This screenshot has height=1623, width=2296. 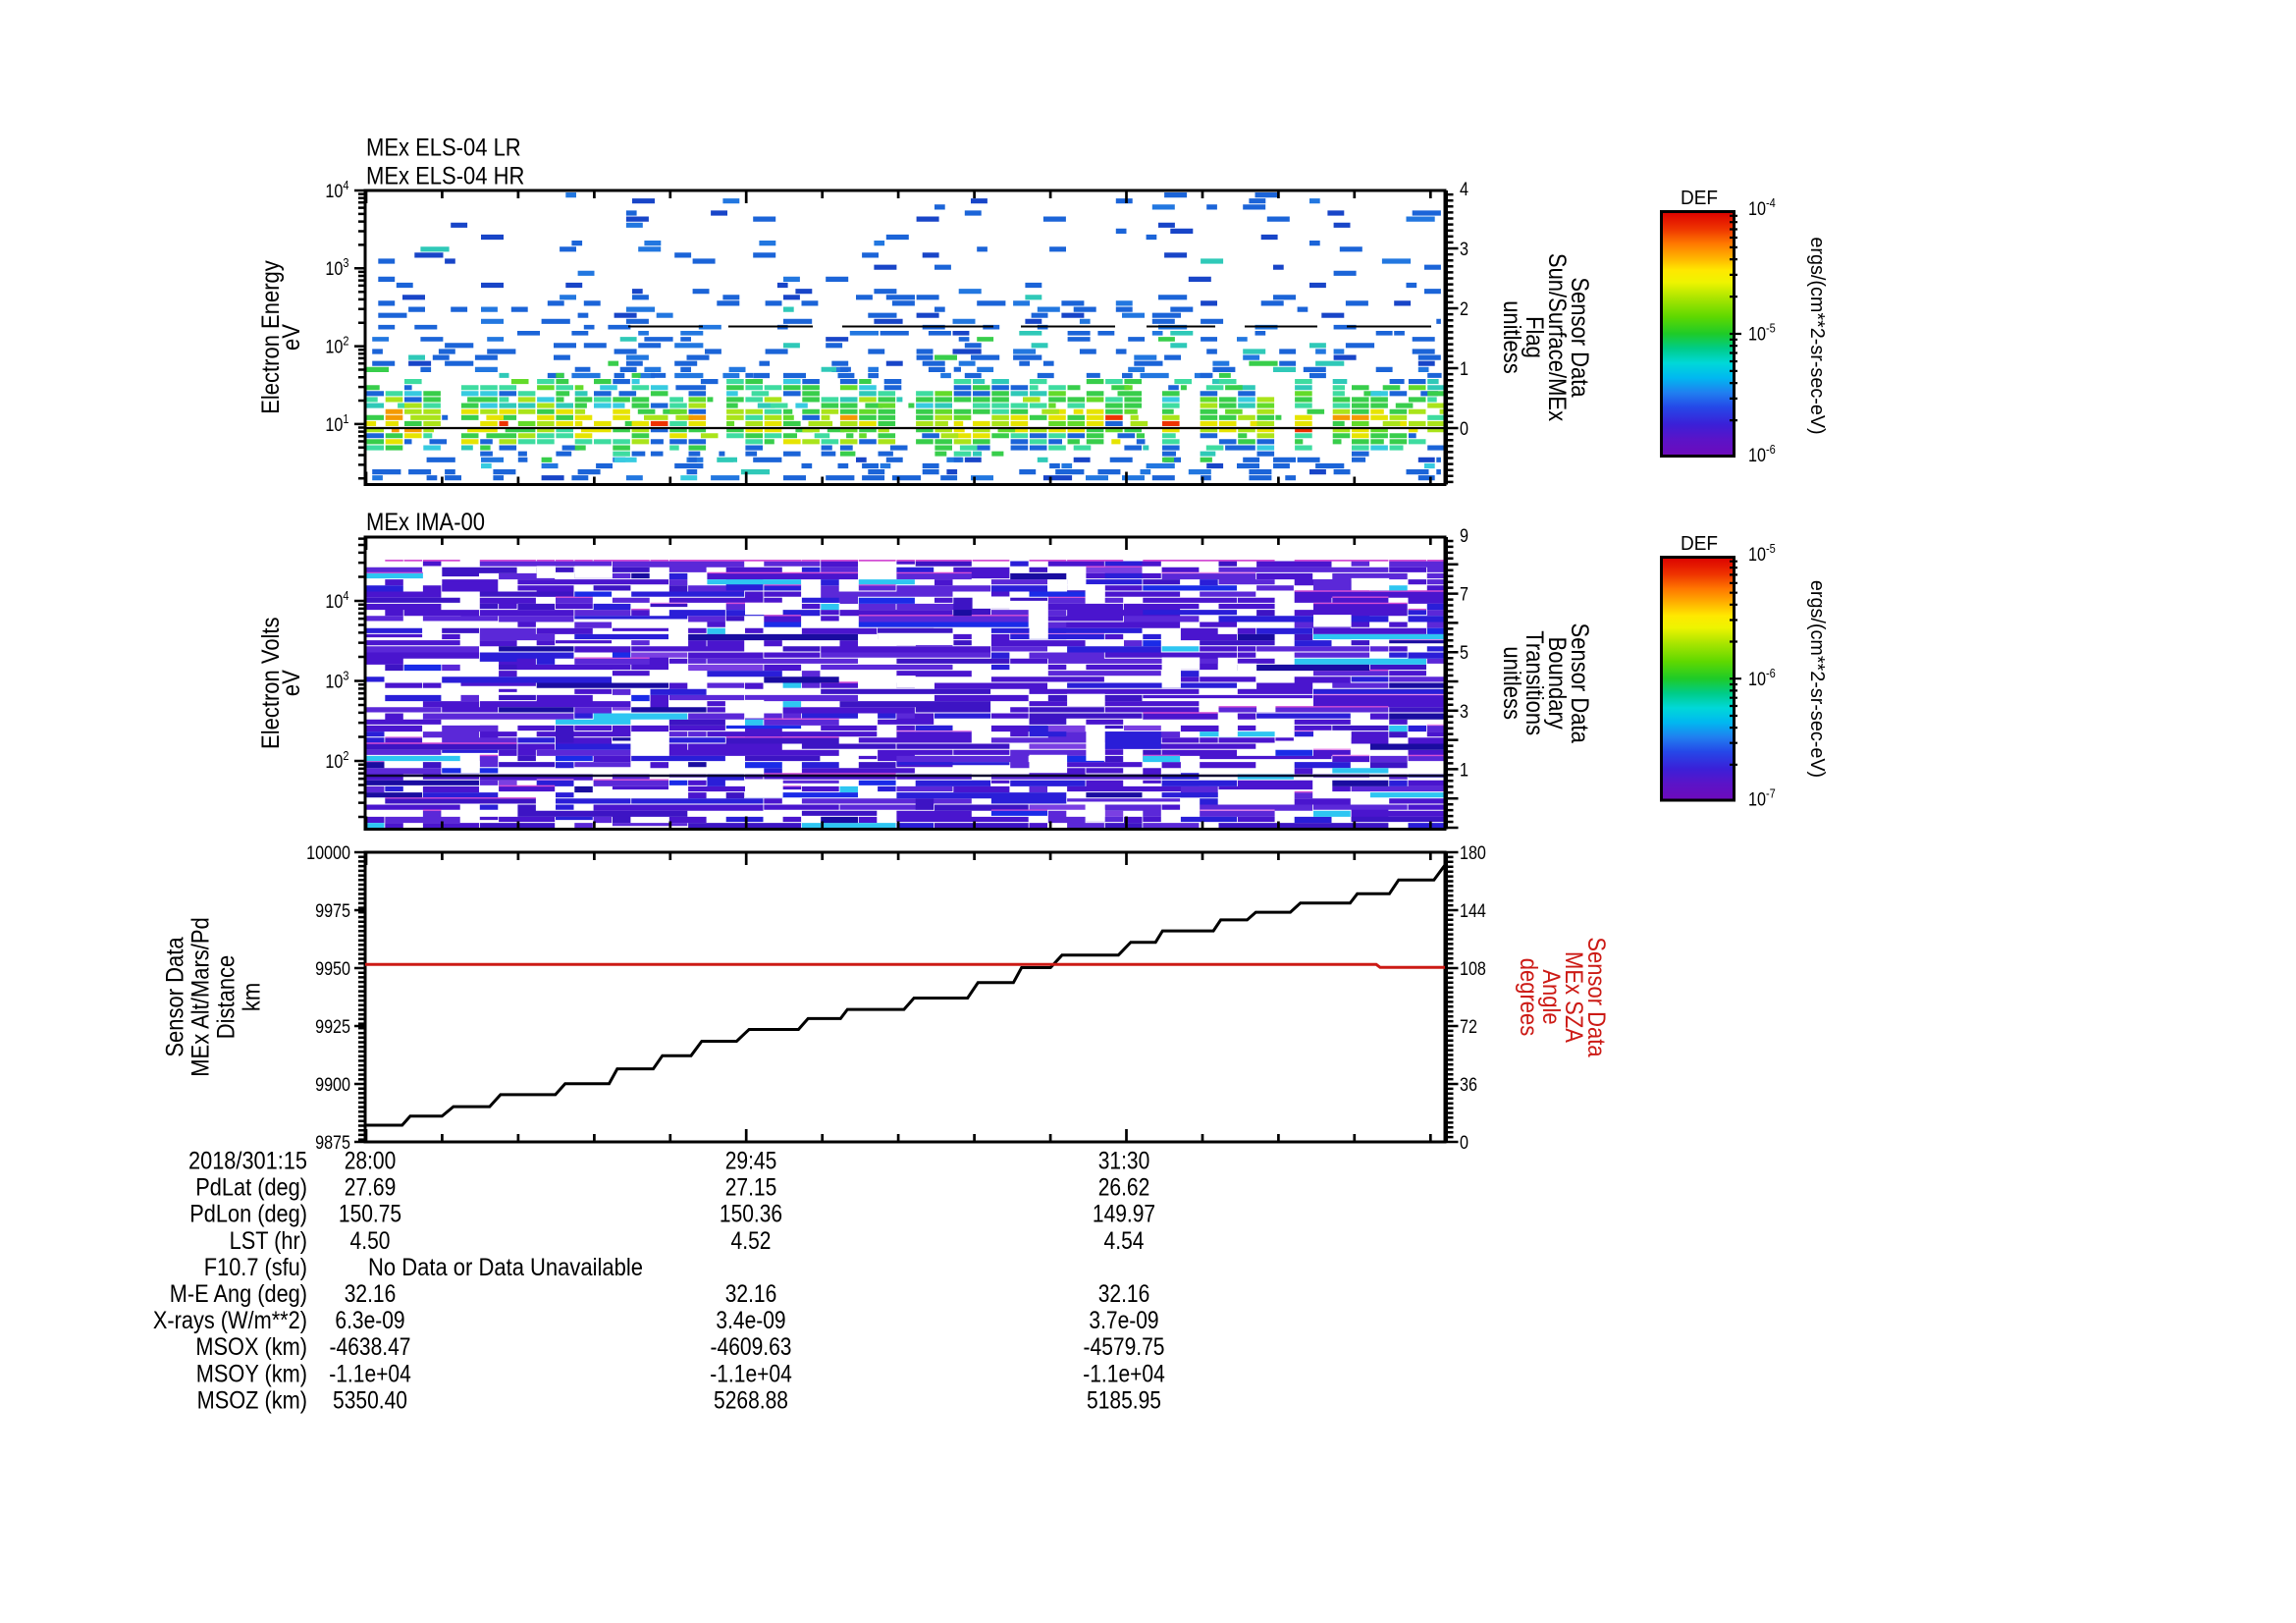 What do you see at coordinates (248, 1214) in the screenshot?
I see `svg-text: PdLon (deg)` at bounding box center [248, 1214].